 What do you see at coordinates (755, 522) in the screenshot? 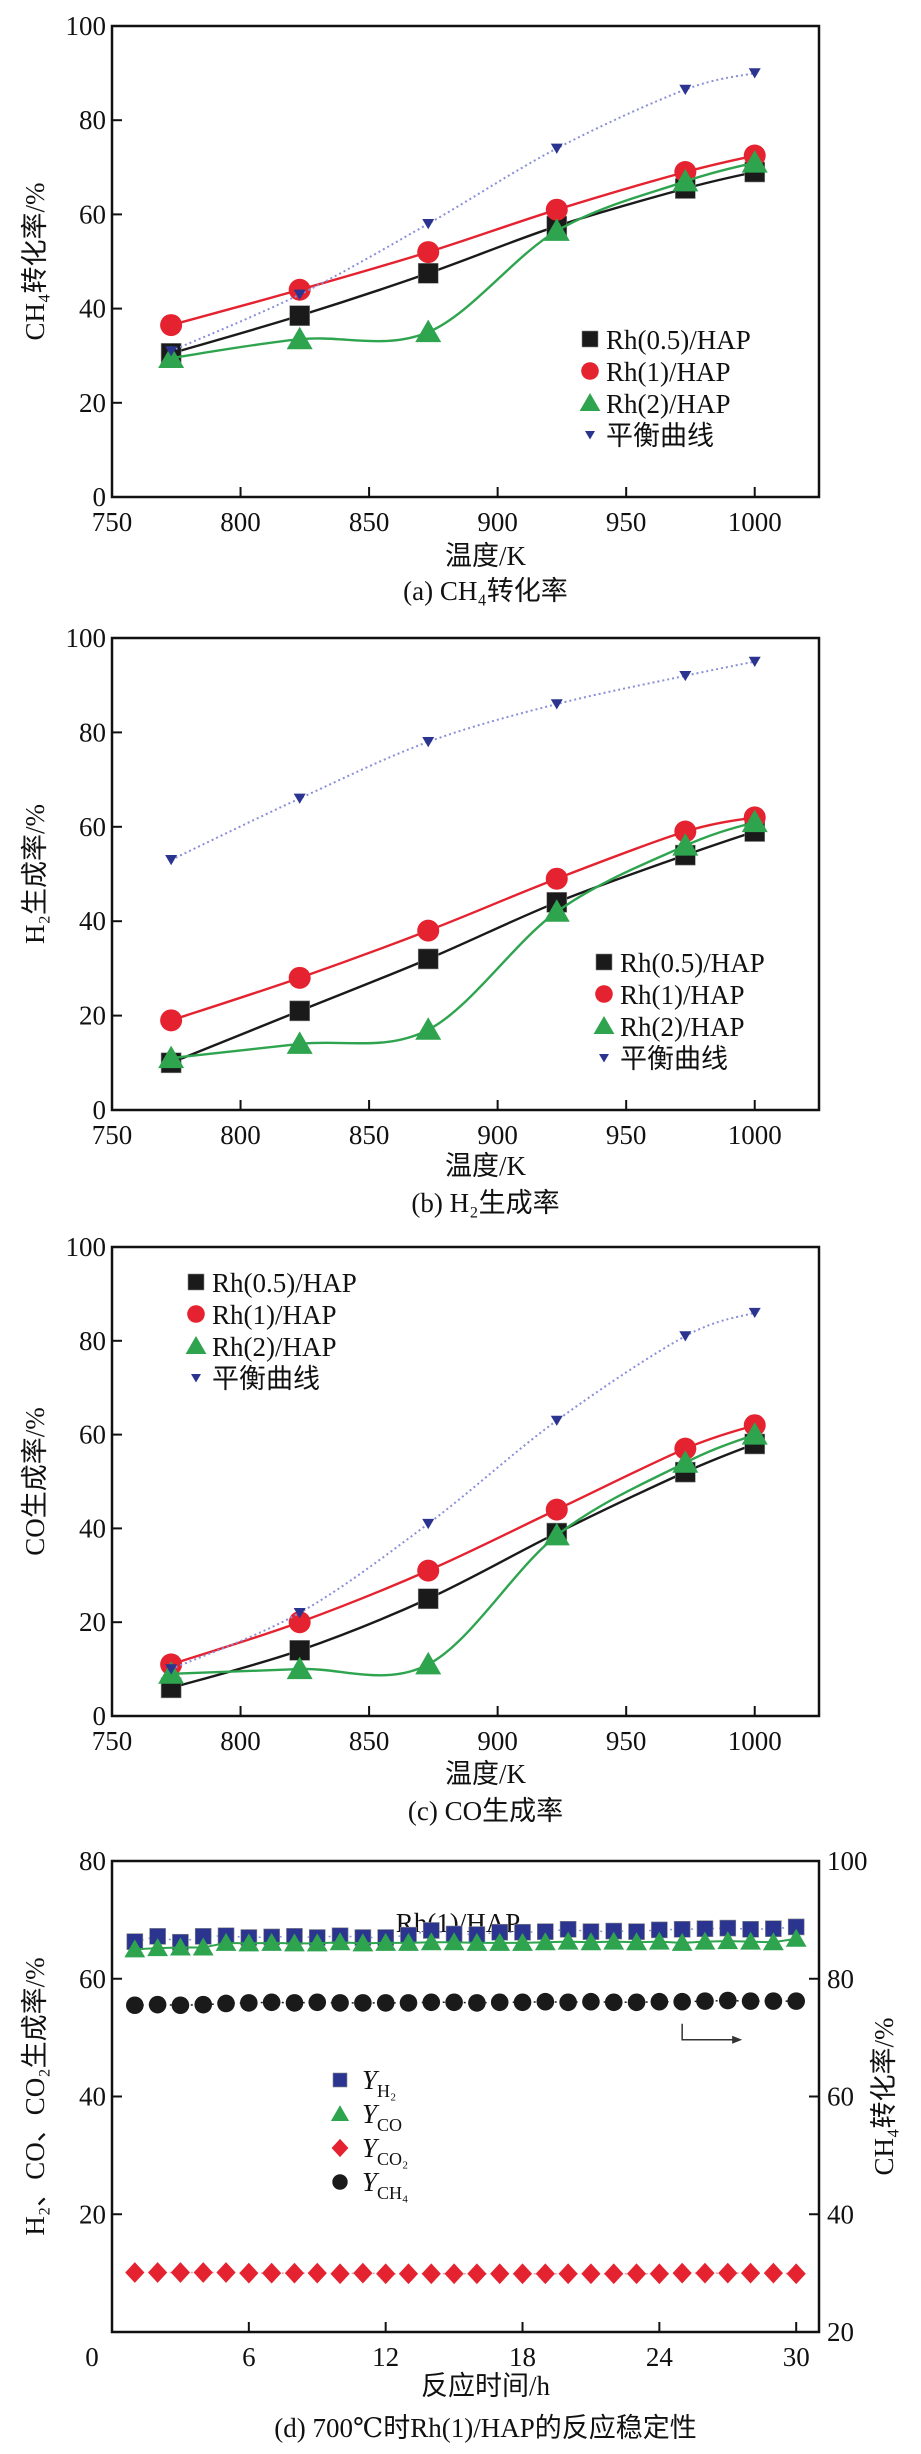
I see `x-tick-label: 1000` at bounding box center [755, 522].